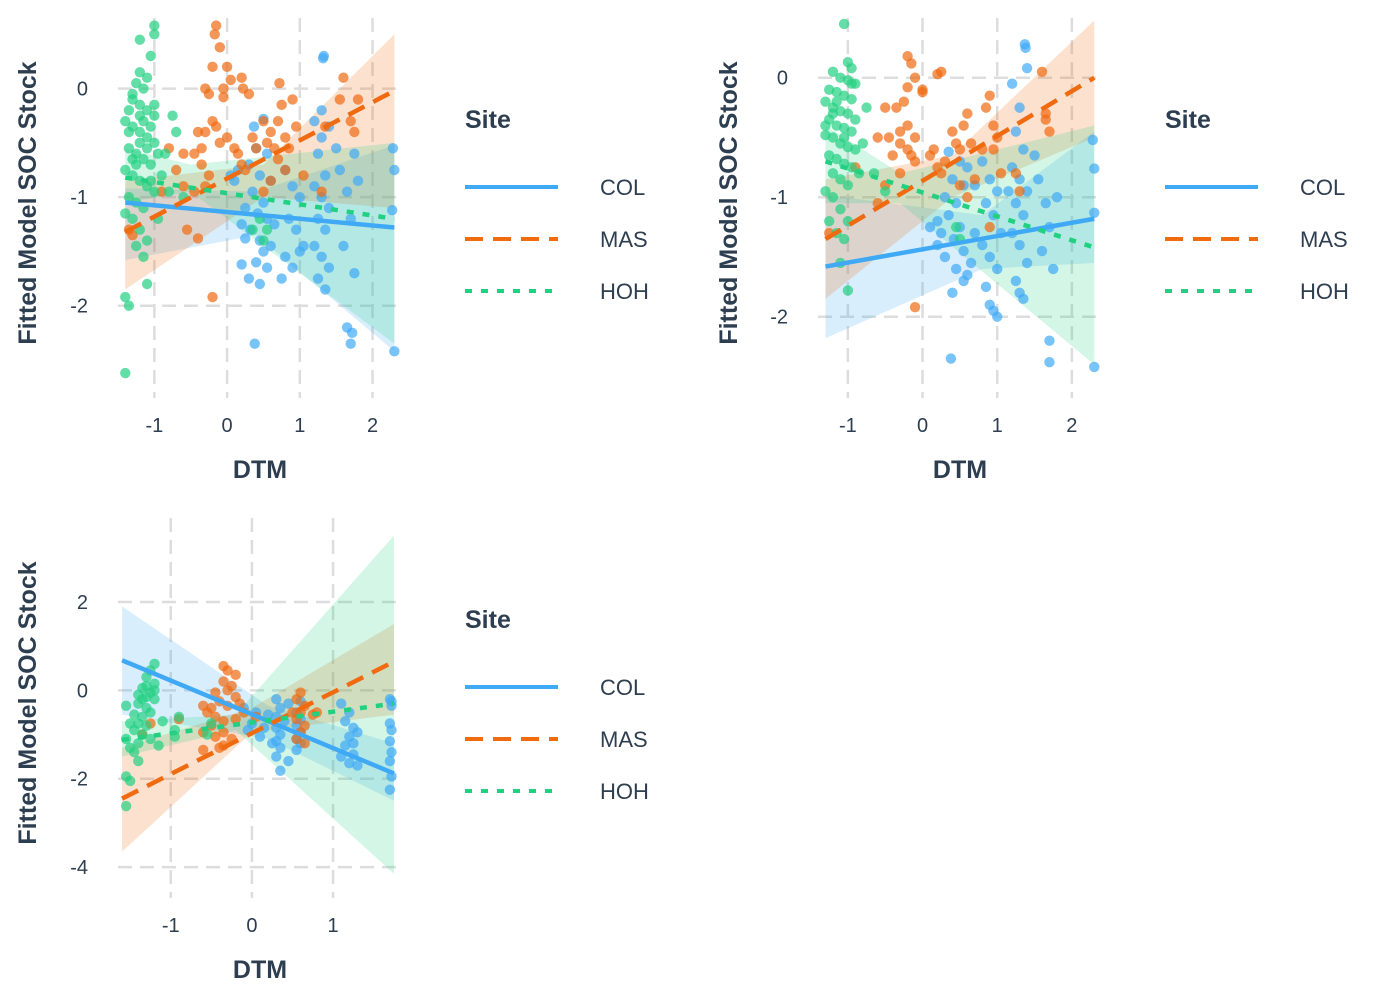  Describe the element at coordinates (82, 90) in the screenshot. I see `y-tick-label: 0` at that location.